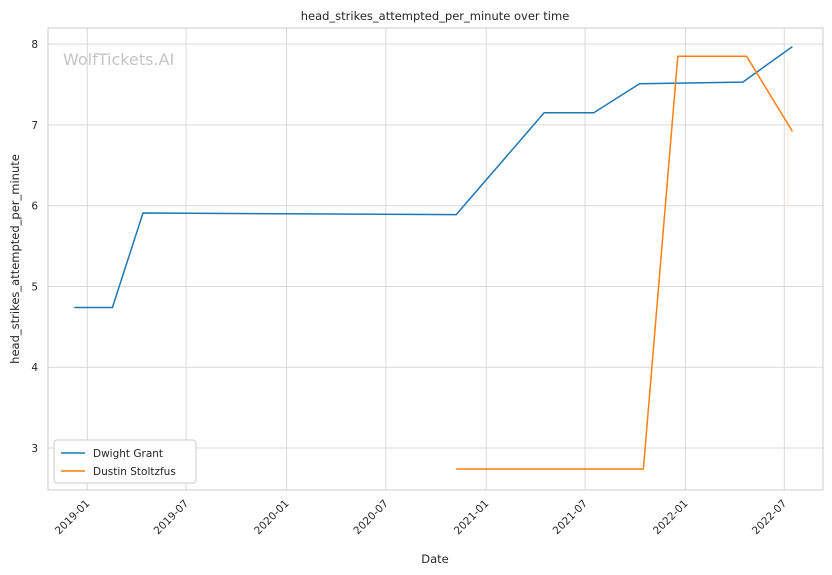 The height and width of the screenshot is (575, 832). I want to click on legend-box, so click(125, 461).